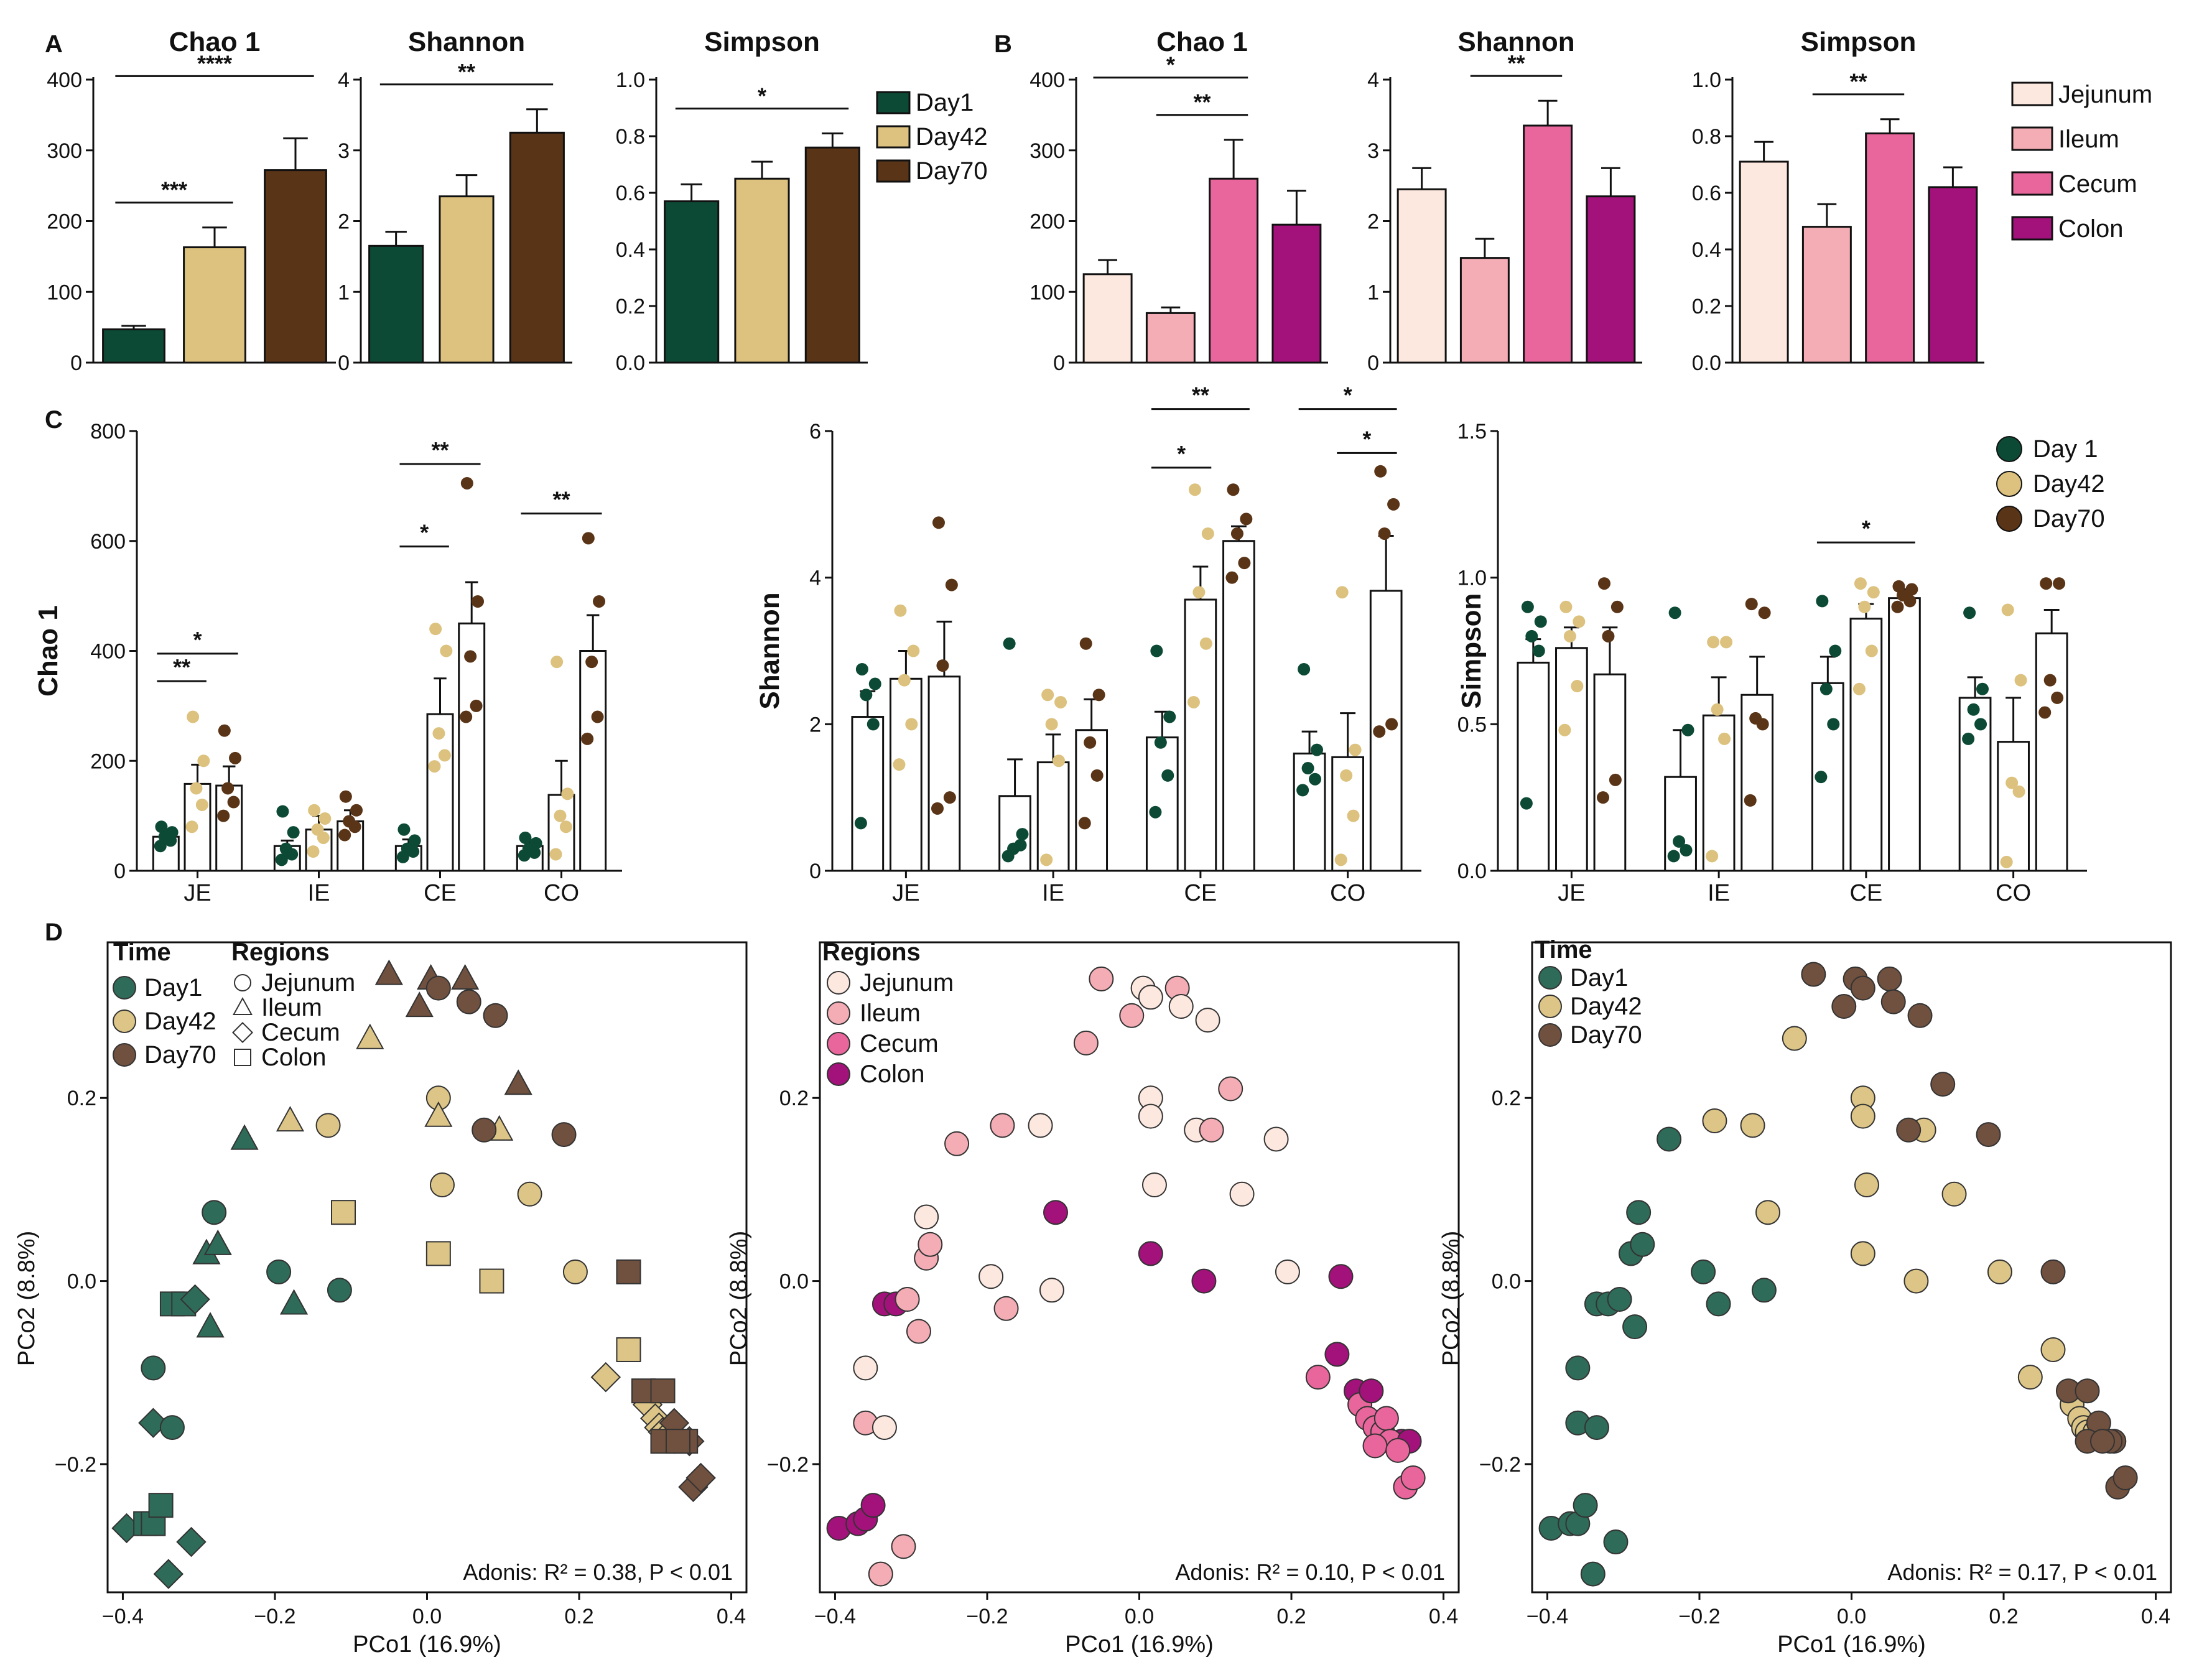 The height and width of the screenshot is (1680, 2189). What do you see at coordinates (214, 63) in the screenshot?
I see `significance-stars: ****` at bounding box center [214, 63].